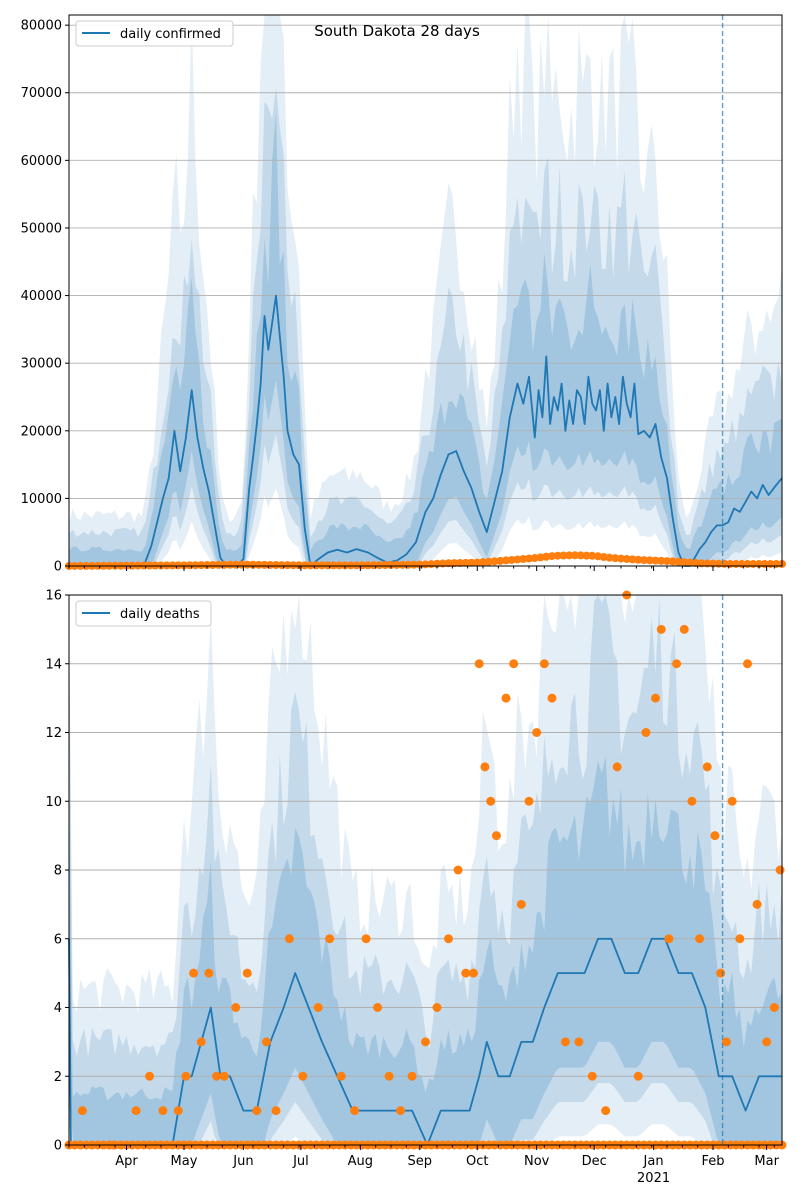 This screenshot has width=800, height=1204. I want to click on deaths-legend-box, so click(143, 613).